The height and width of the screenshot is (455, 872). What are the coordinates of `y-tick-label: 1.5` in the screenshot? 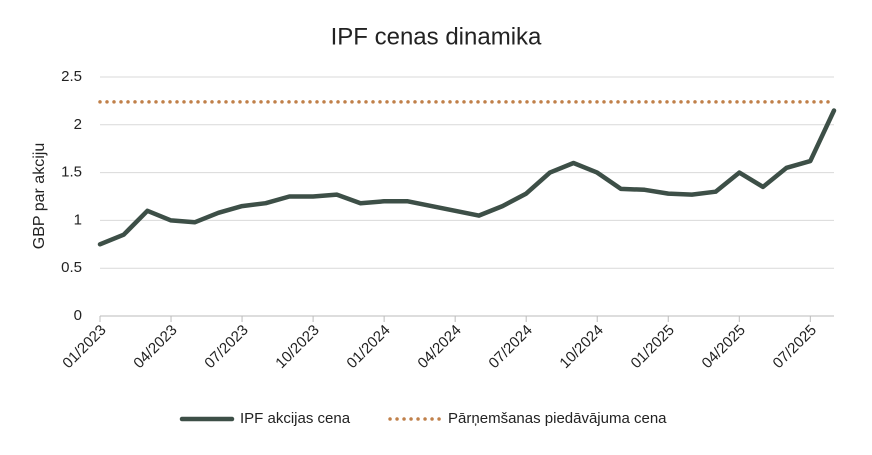 It's located at (71, 172).